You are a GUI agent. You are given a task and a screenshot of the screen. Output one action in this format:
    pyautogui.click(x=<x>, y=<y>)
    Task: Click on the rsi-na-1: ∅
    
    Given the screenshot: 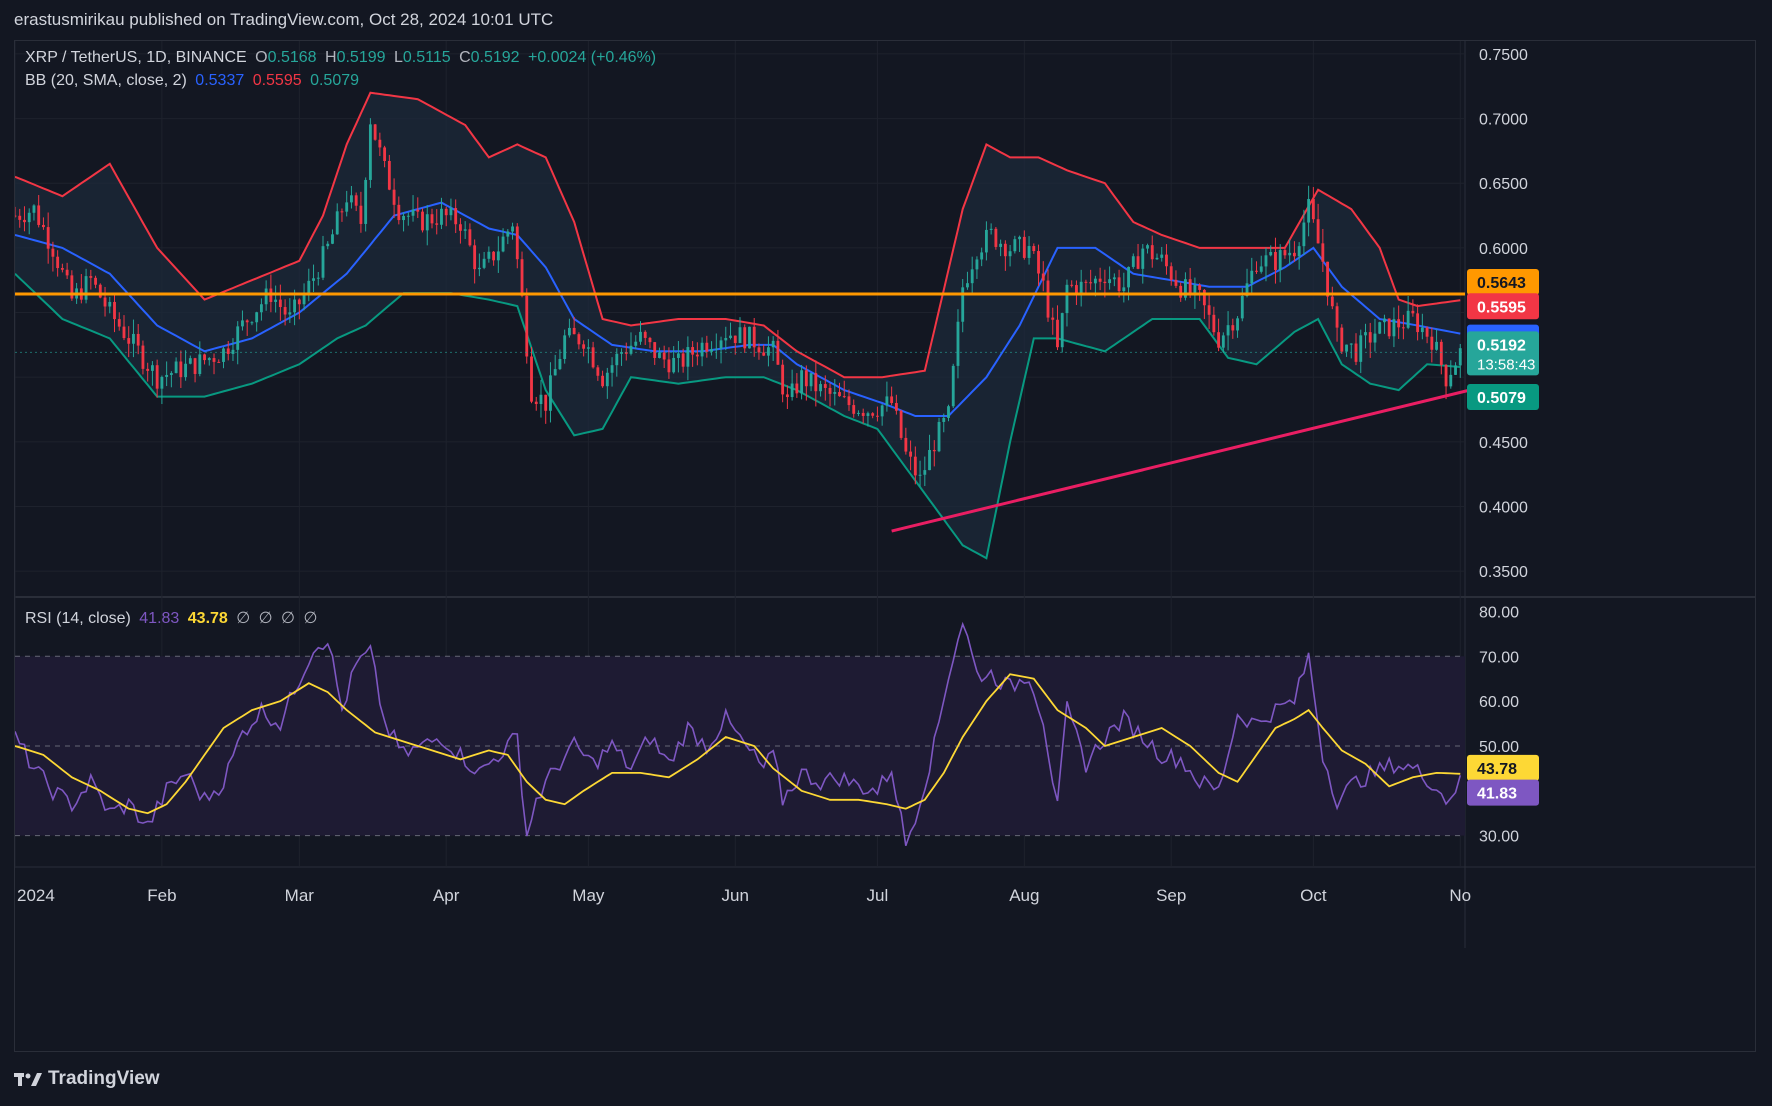 What is the action you would take?
    pyautogui.click(x=243, y=618)
    